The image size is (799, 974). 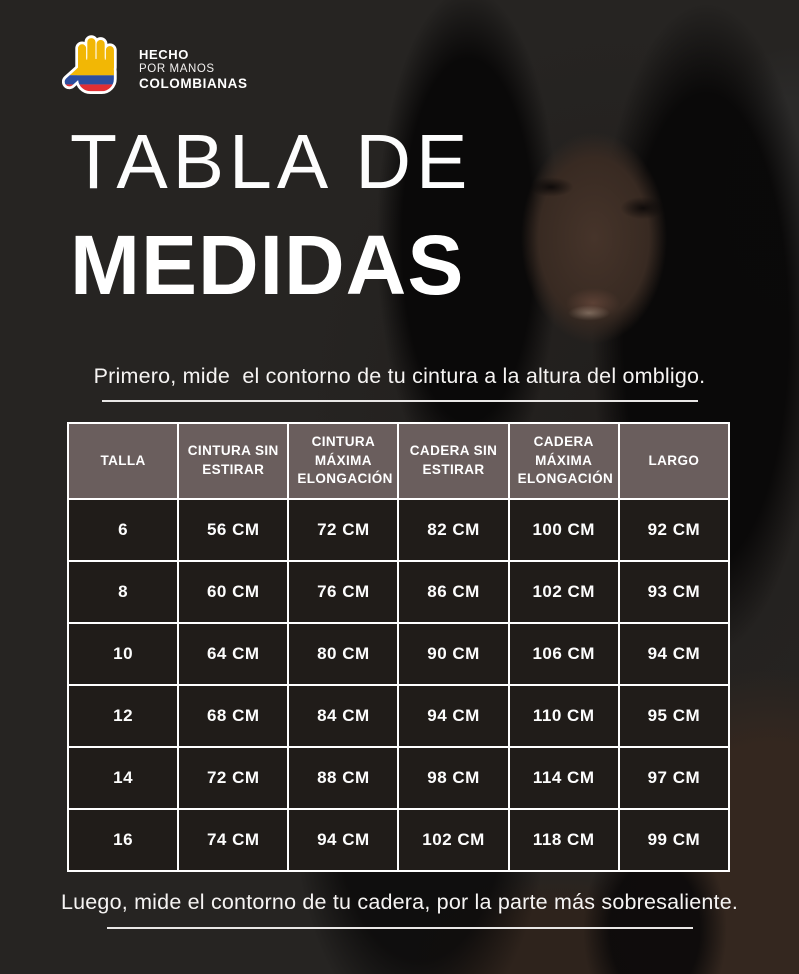 What do you see at coordinates (233, 592) in the screenshot?
I see `measurement-cell: 60 CM` at bounding box center [233, 592].